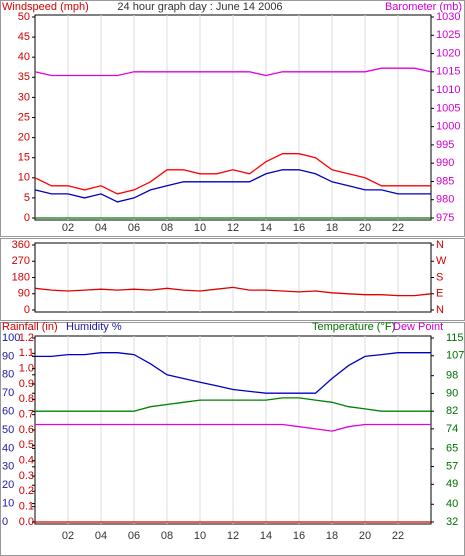 The height and width of the screenshot is (556, 465). What do you see at coordinates (24, 117) in the screenshot?
I see `y-tick-label: 25` at bounding box center [24, 117].